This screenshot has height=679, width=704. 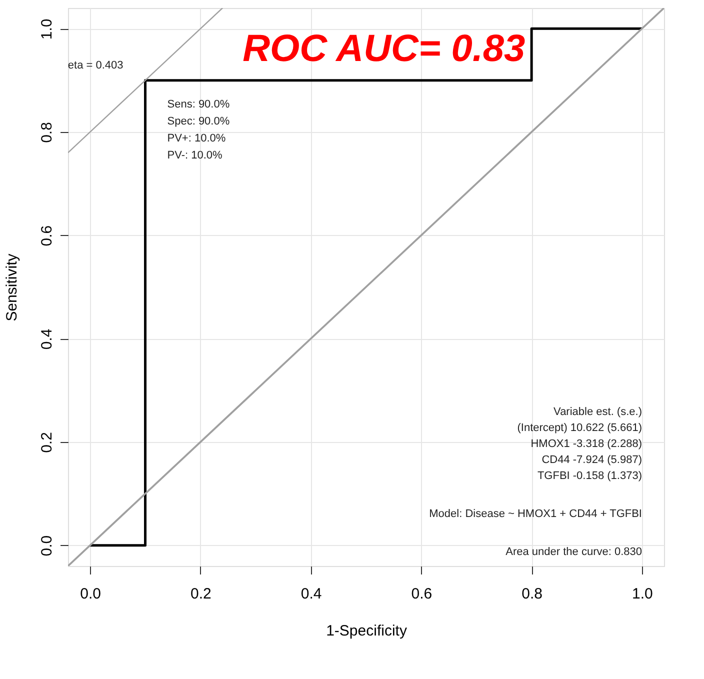 I want to click on x-axis-title: 1-Specificity, so click(x=367, y=631).